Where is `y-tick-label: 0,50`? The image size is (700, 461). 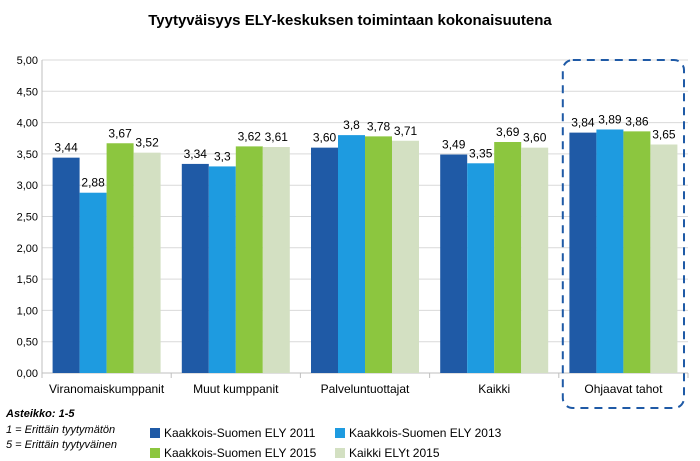 y-tick-label: 0,50 is located at coordinates (27, 343).